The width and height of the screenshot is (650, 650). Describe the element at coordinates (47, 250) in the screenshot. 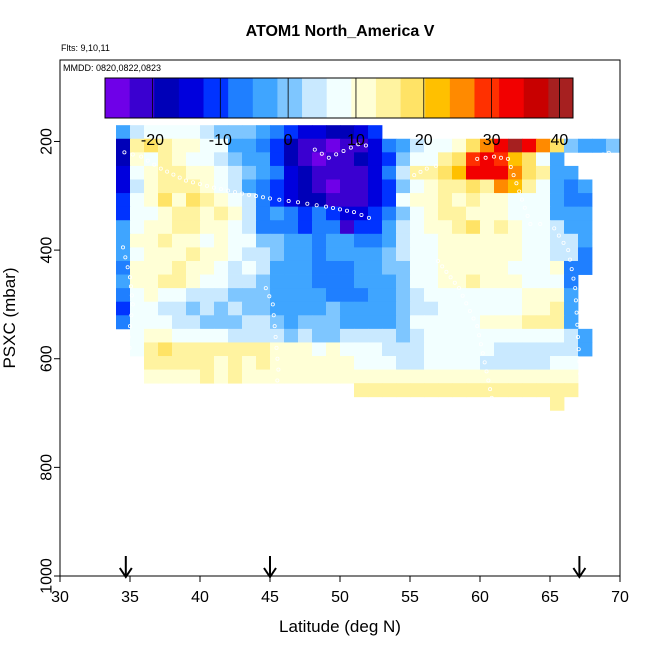

I see `y-tick-label: 400` at that location.